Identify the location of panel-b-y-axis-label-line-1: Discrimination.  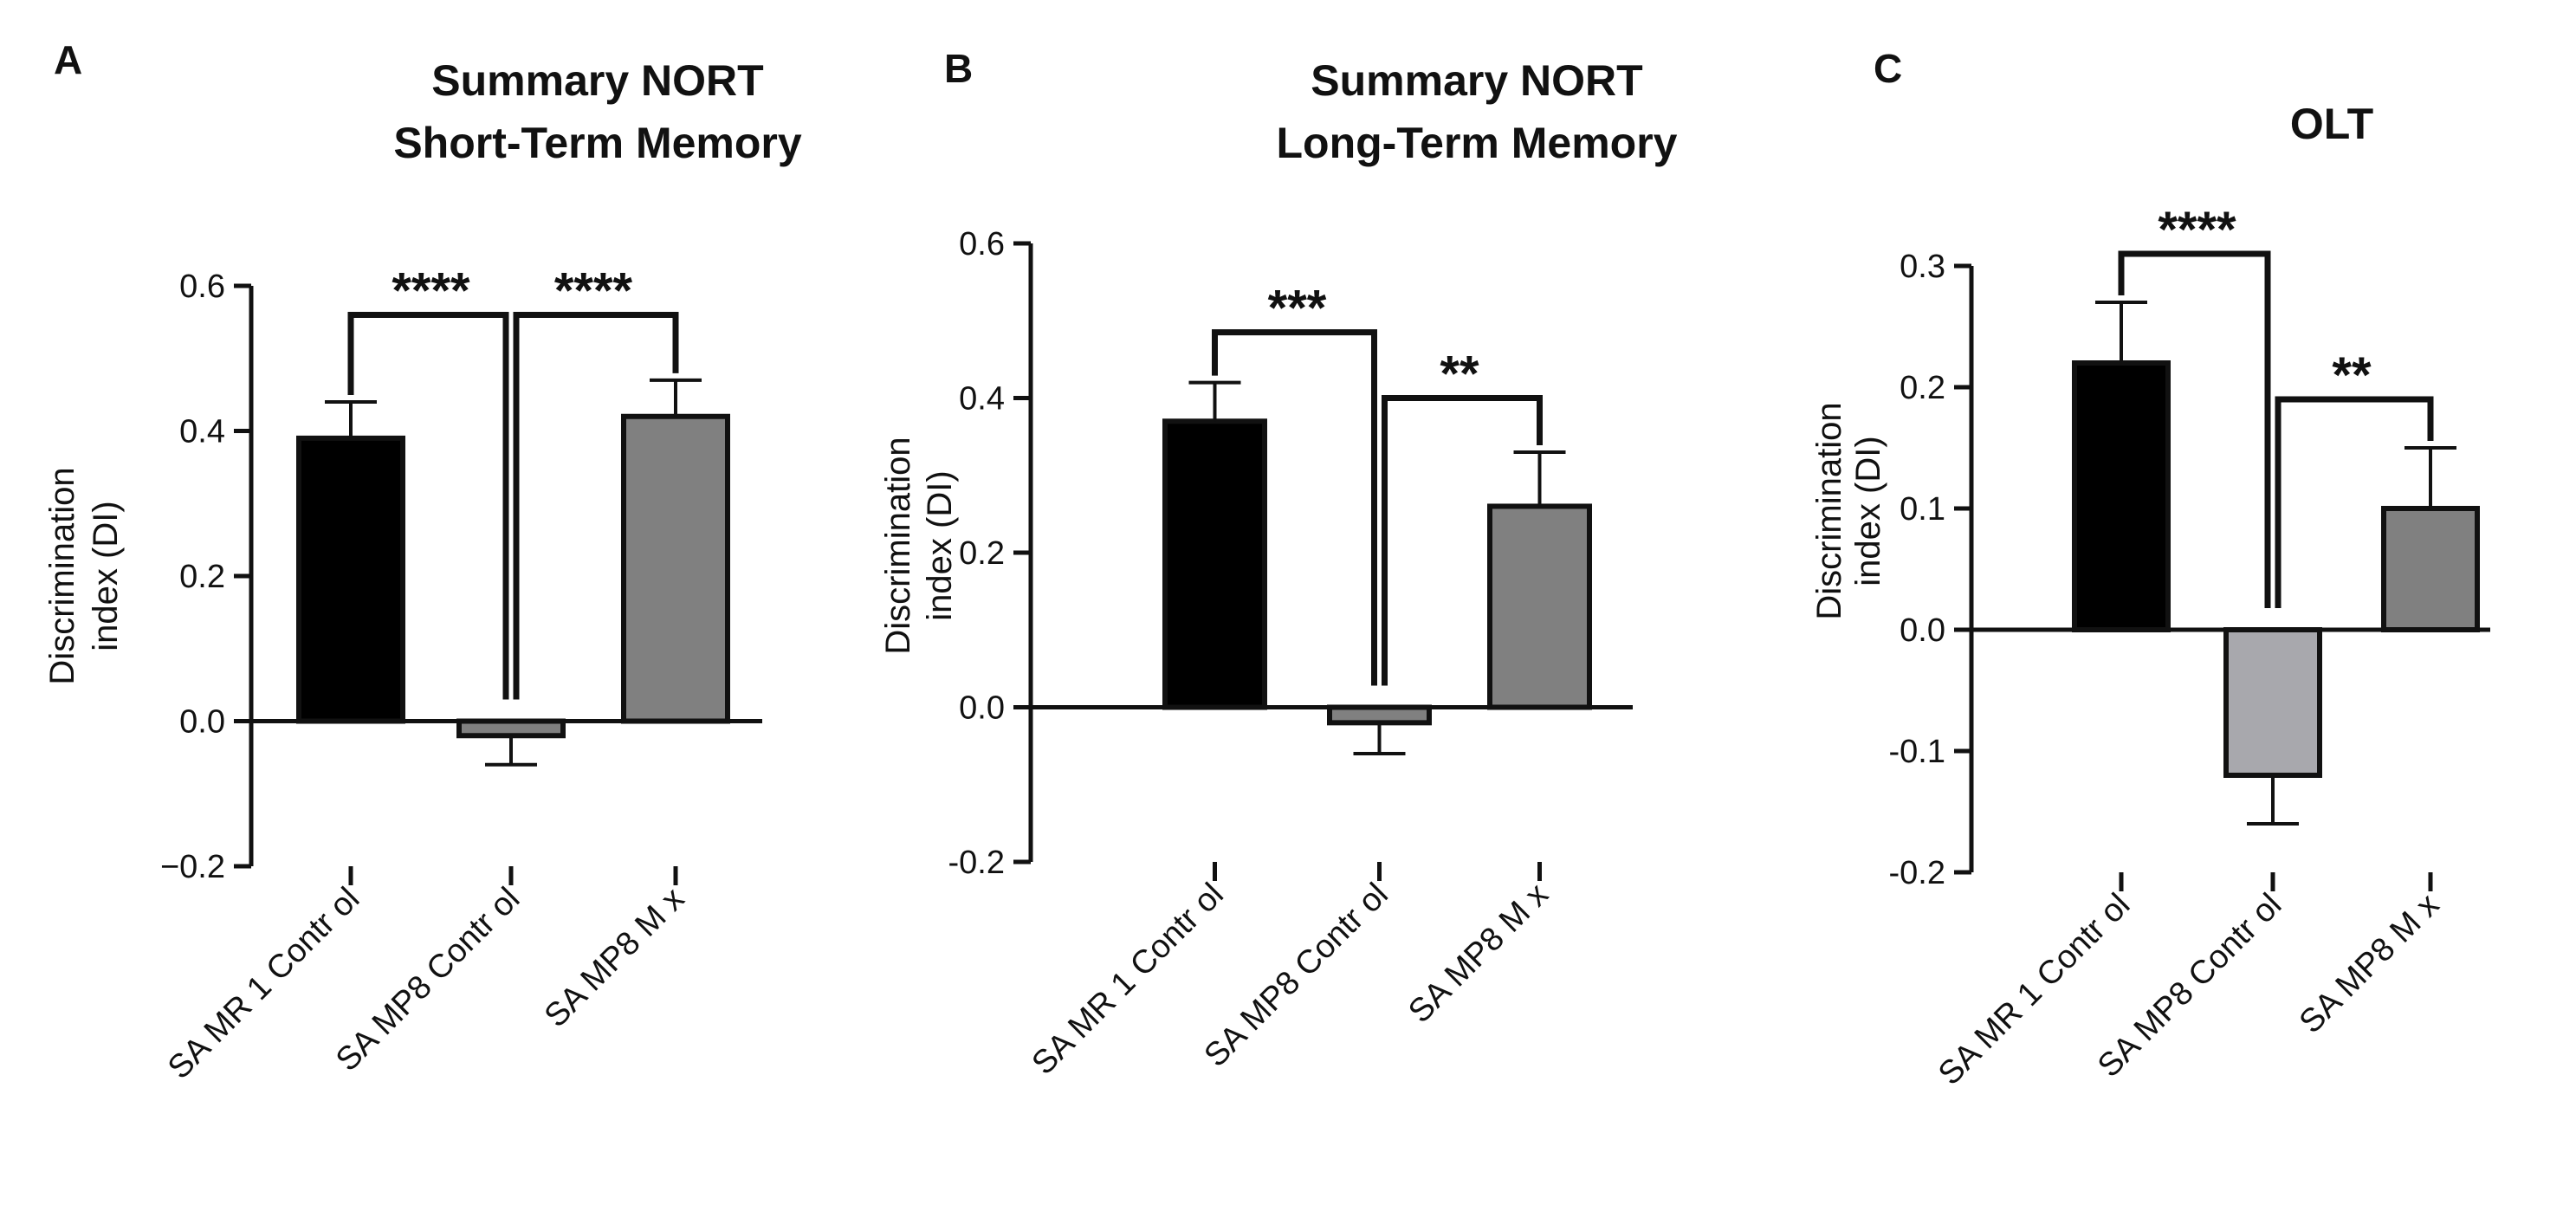
(898, 546).